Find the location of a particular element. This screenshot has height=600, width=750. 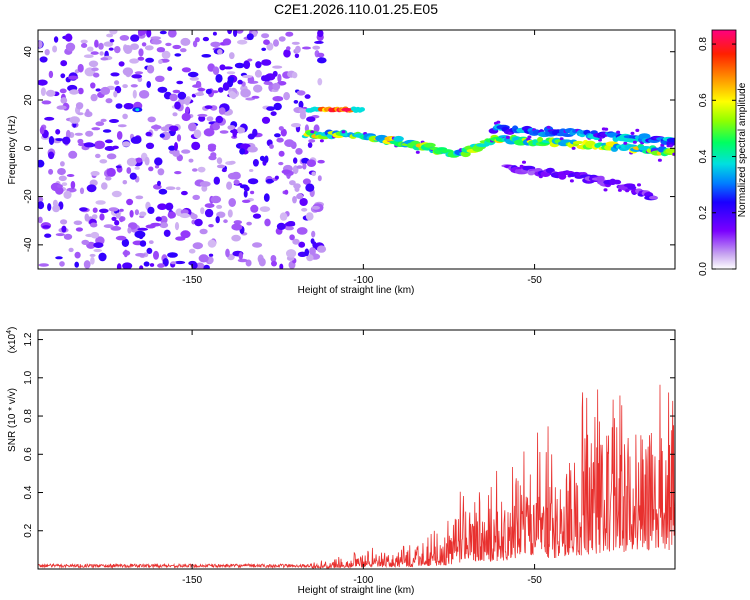

x-tick-label: -100 is located at coordinates (363, 580).